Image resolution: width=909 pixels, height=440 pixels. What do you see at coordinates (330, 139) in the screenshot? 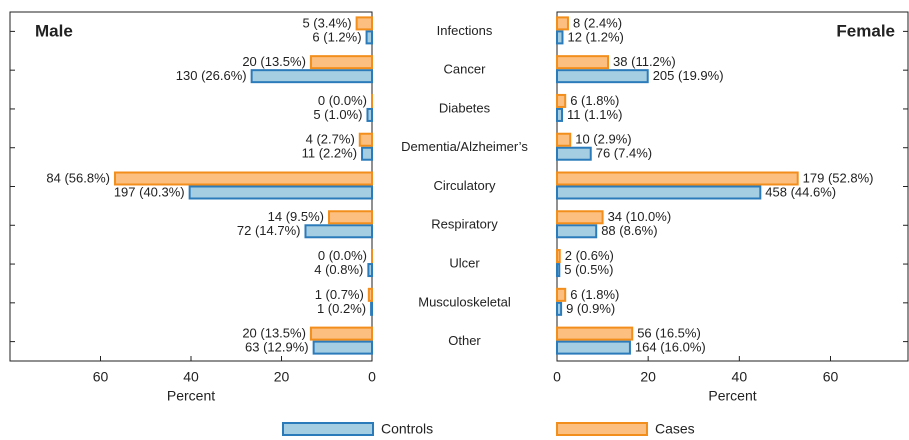
I see `value-label: 4 (2.7%)` at bounding box center [330, 139].